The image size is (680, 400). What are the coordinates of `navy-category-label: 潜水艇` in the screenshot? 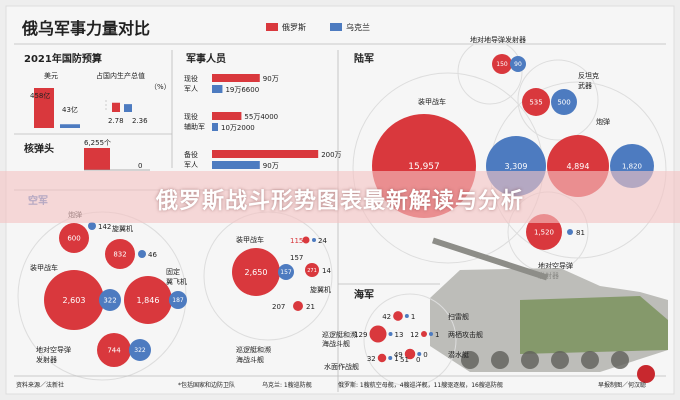 It's located at (458, 354).